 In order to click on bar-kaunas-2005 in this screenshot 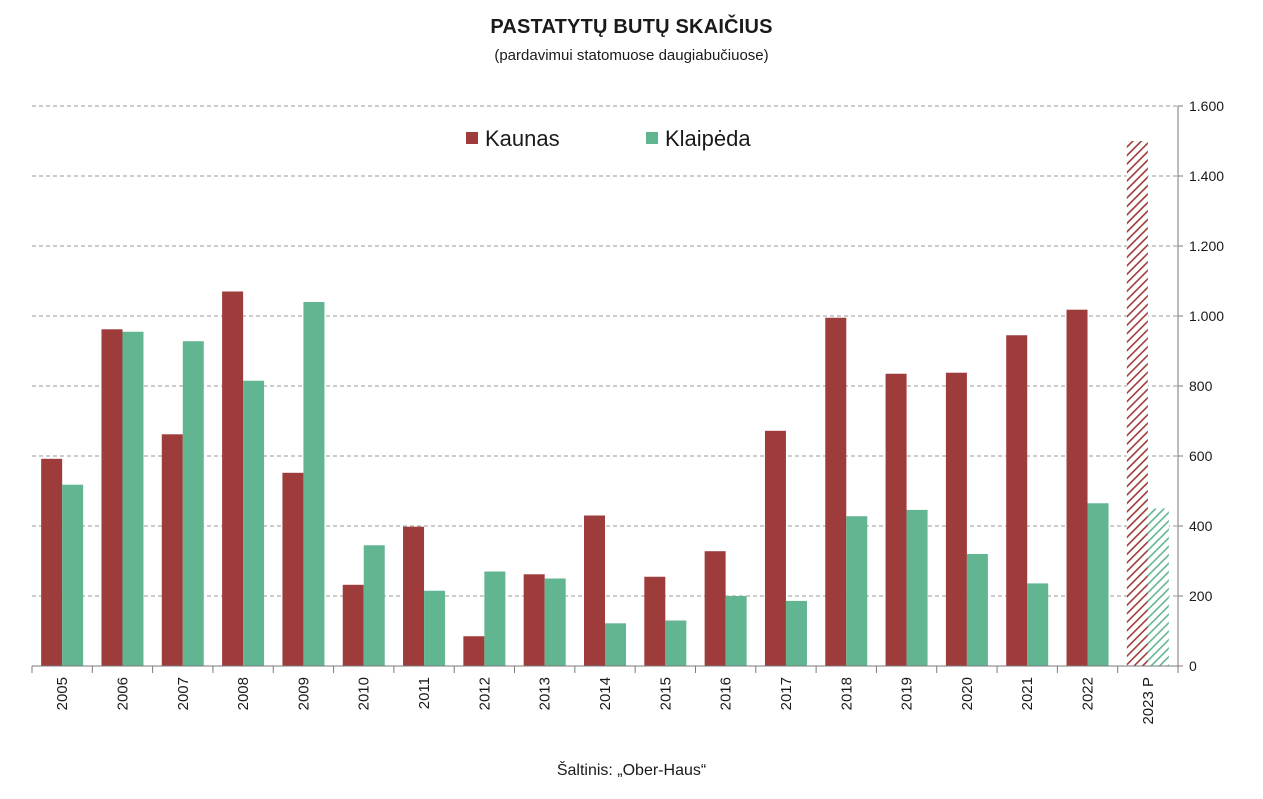, I will do `click(52, 562)`.